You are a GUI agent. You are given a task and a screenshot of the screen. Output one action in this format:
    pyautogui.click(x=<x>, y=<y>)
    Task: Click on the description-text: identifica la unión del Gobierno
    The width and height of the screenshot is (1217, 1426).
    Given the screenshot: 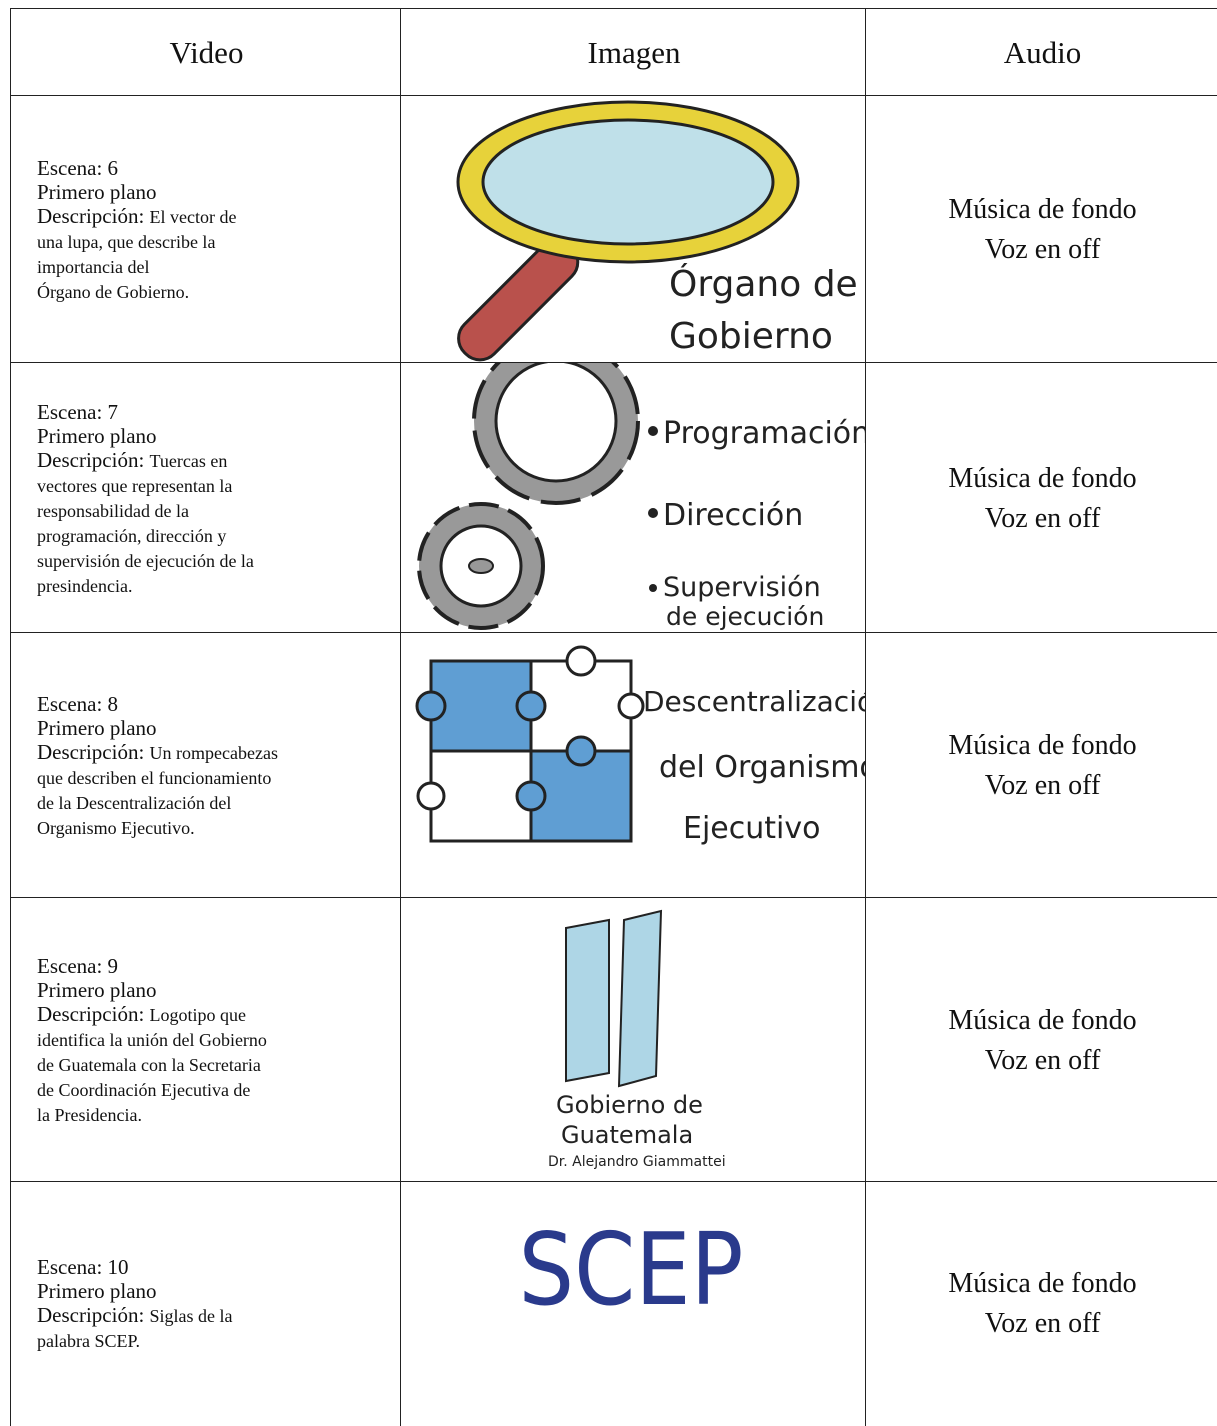 What is the action you would take?
    pyautogui.click(x=152, y=1040)
    